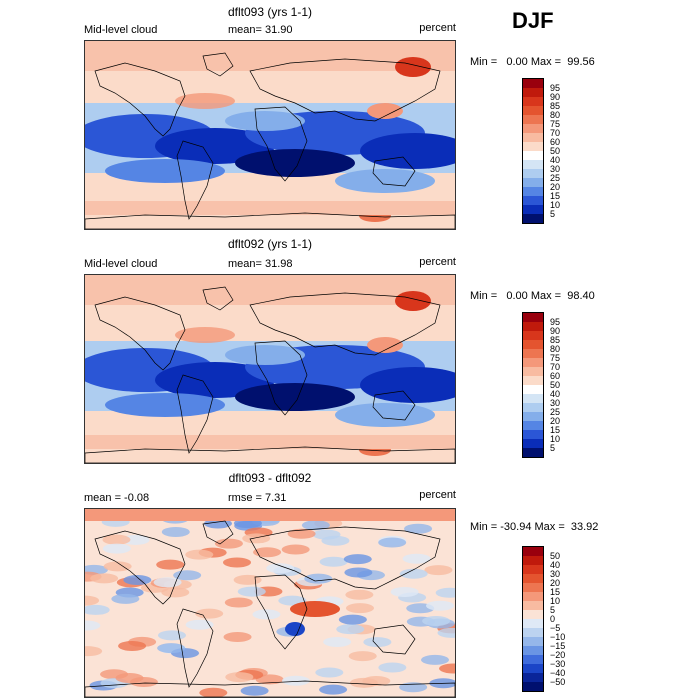  Describe the element at coordinates (270, 478) in the screenshot. I see `panel-3-title: dflt093 - dflt092` at that location.